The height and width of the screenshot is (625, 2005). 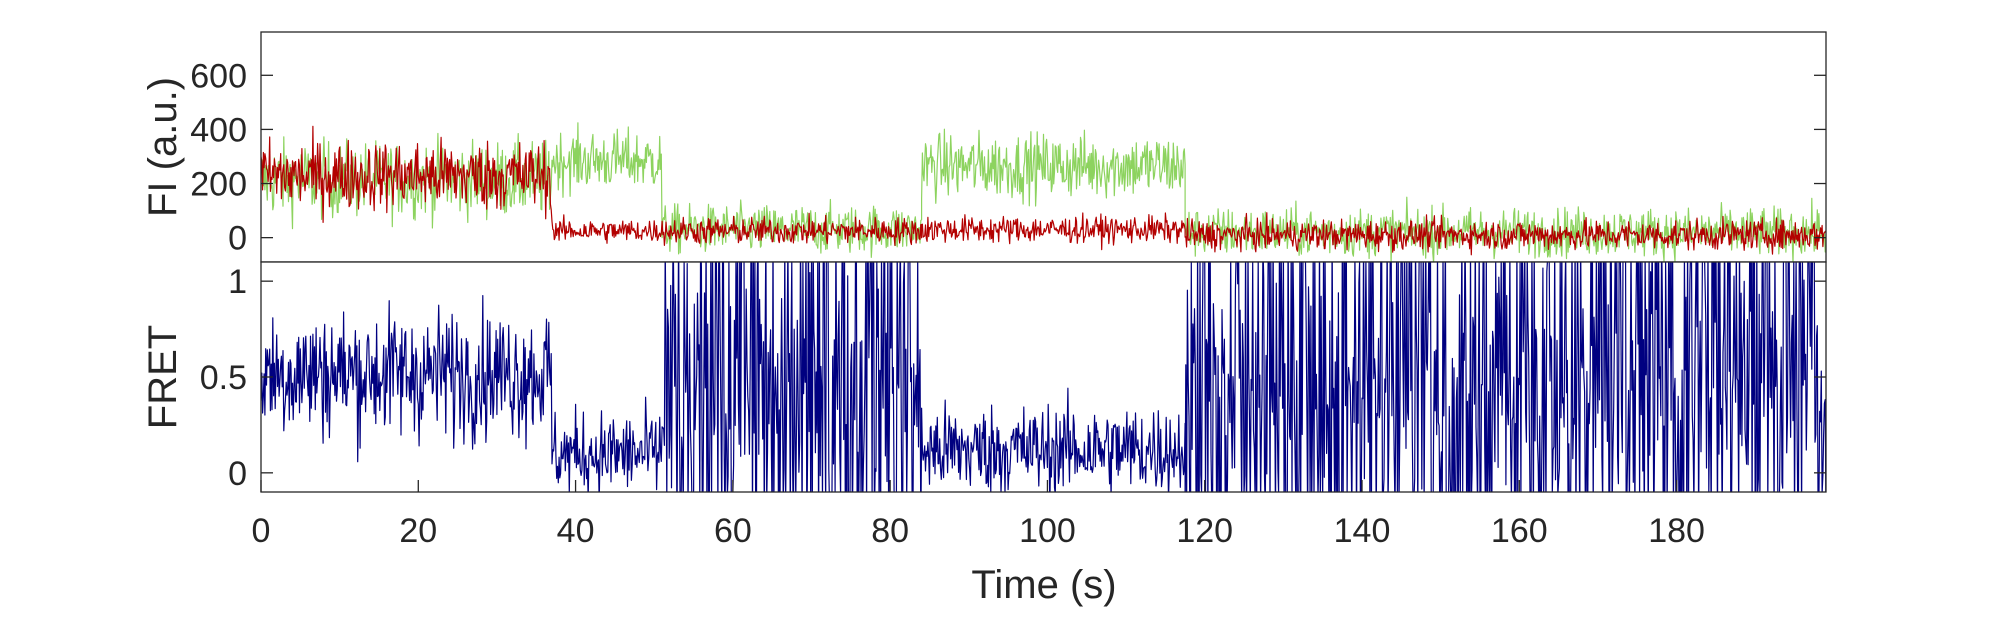 I want to click on xtick-label: 0, so click(x=261, y=531).